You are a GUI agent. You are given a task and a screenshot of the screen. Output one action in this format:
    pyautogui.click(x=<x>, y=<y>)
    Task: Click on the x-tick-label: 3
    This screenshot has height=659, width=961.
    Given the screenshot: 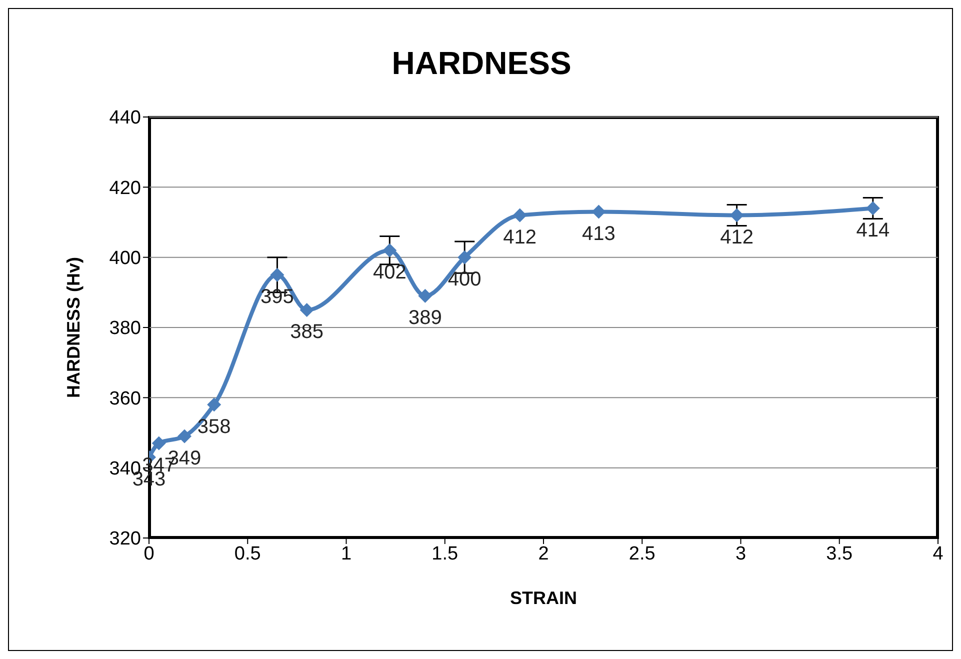 What is the action you would take?
    pyautogui.click(x=740, y=553)
    